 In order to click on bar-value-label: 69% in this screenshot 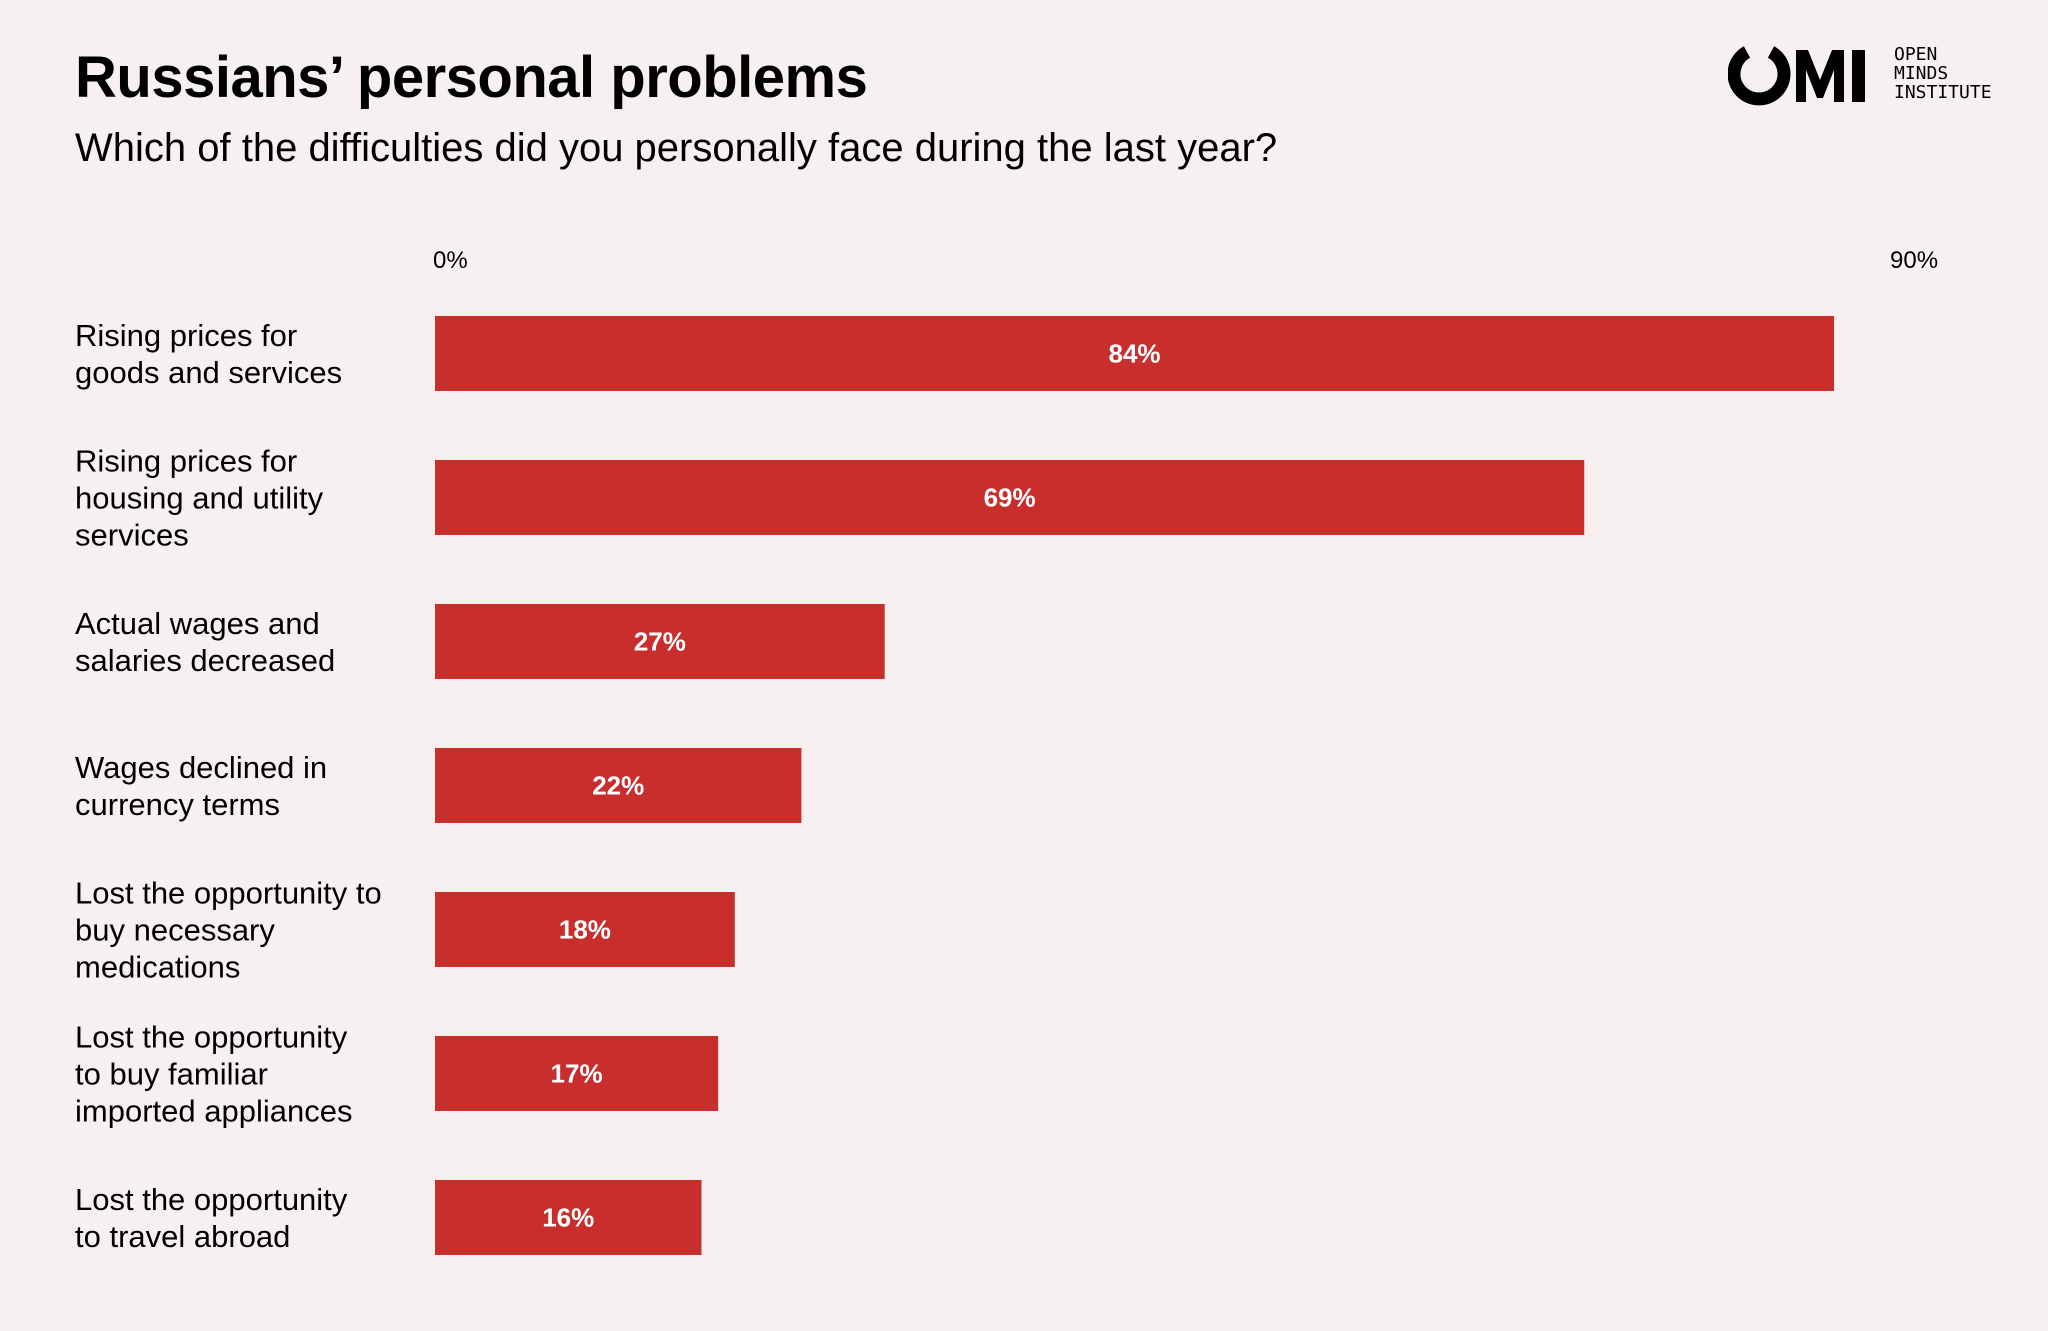, I will do `click(1010, 498)`.